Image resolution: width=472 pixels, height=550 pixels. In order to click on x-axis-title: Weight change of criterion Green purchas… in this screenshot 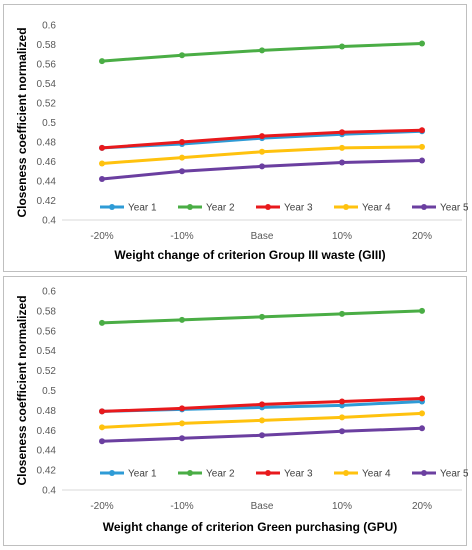, I will do `click(250, 527)`.